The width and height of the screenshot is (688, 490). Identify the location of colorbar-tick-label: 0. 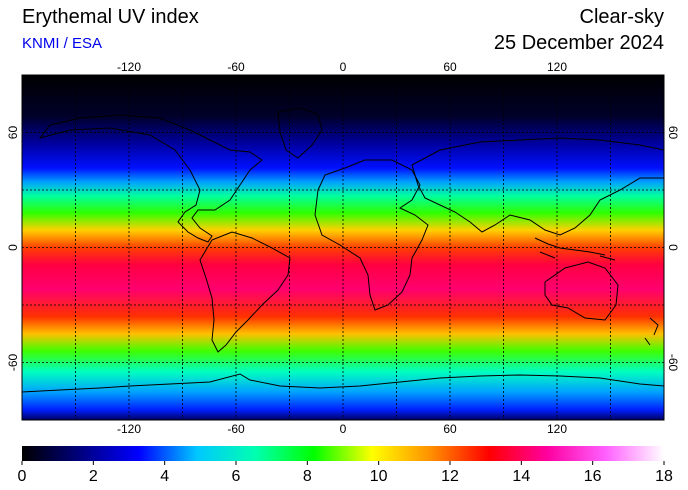
(22, 476).